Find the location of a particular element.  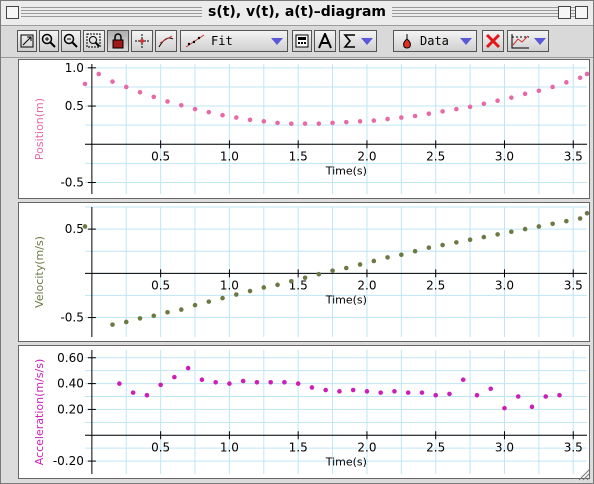

calculator-icon is located at coordinates (302, 41).